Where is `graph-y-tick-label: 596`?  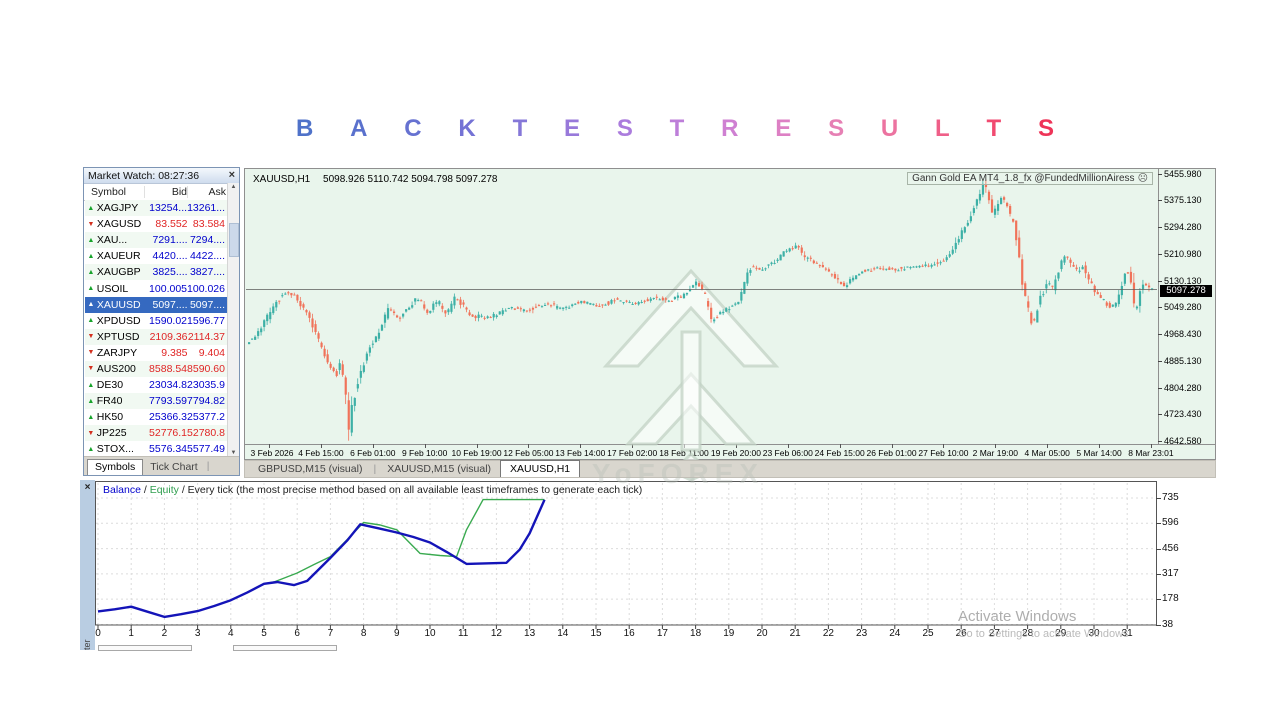
graph-y-tick-label: 596 is located at coordinates (1170, 523).